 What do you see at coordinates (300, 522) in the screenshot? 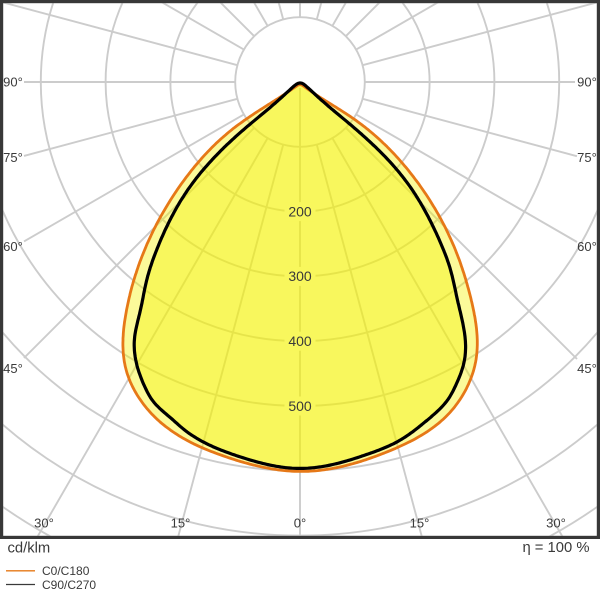
I see `svg-text: 0°` at bounding box center [300, 522].